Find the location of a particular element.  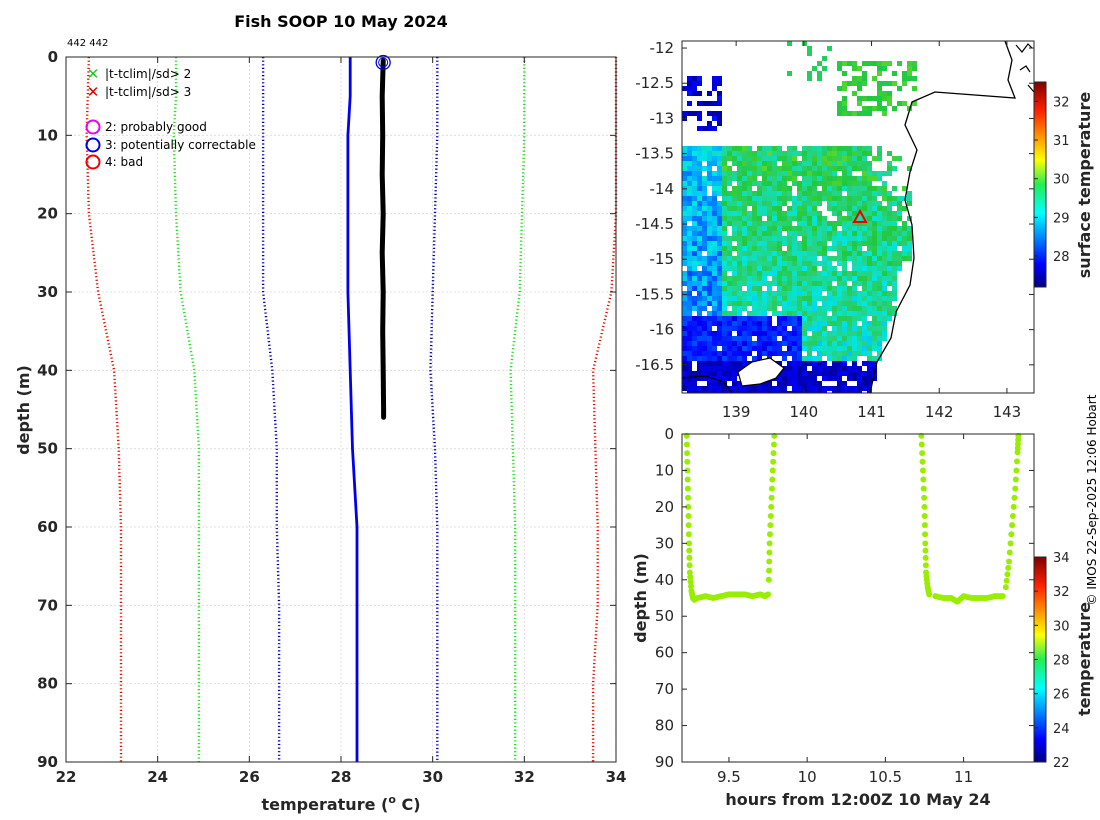

legend-circle-blue-icon is located at coordinates (93, 145).